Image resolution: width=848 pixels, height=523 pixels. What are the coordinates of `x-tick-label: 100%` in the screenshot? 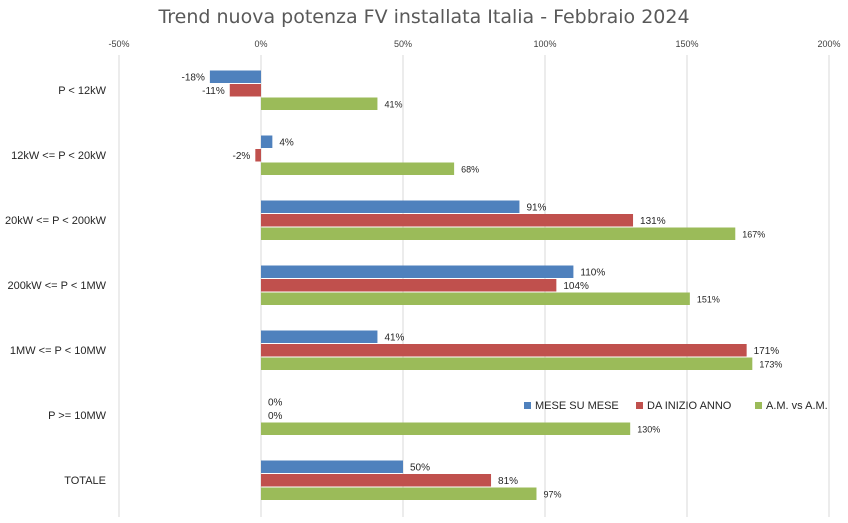 It's located at (544, 44).